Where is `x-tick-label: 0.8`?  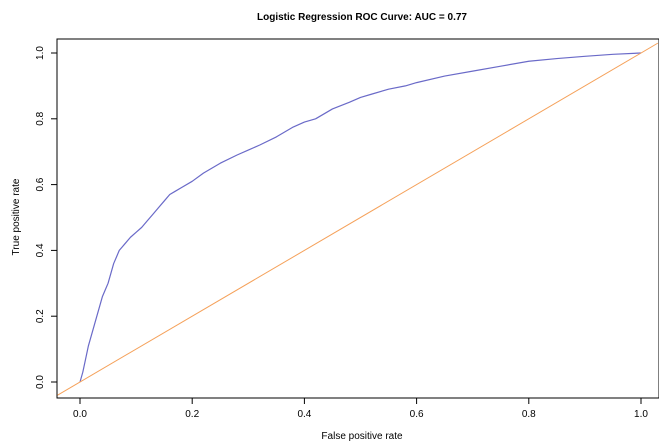 x-tick-label: 0.8 is located at coordinates (529, 414).